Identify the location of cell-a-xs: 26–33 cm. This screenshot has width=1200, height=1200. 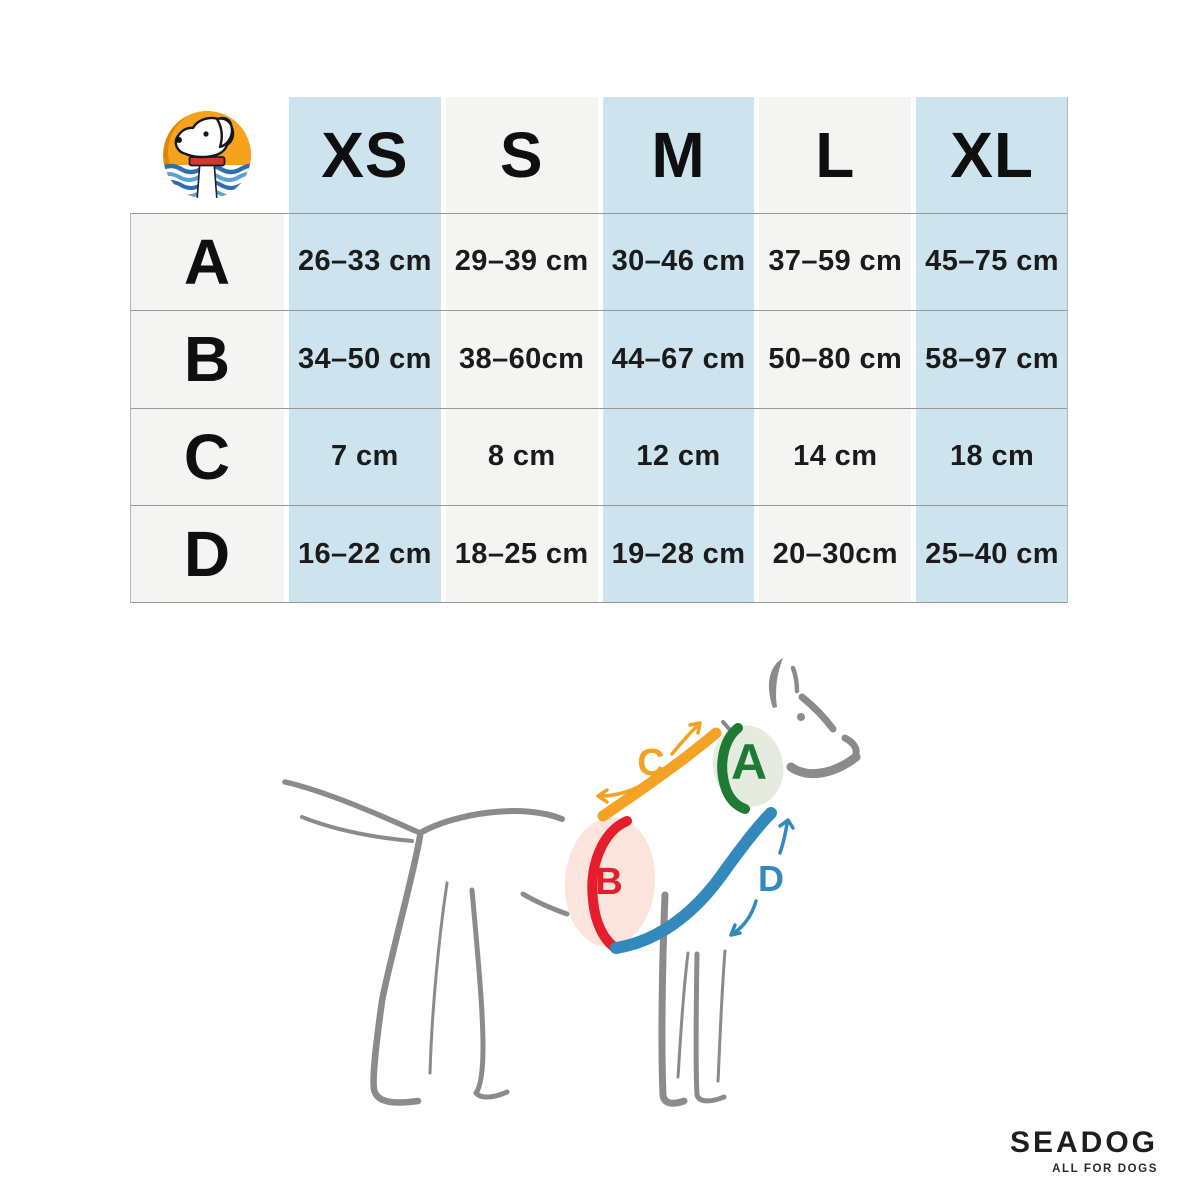
(365, 262).